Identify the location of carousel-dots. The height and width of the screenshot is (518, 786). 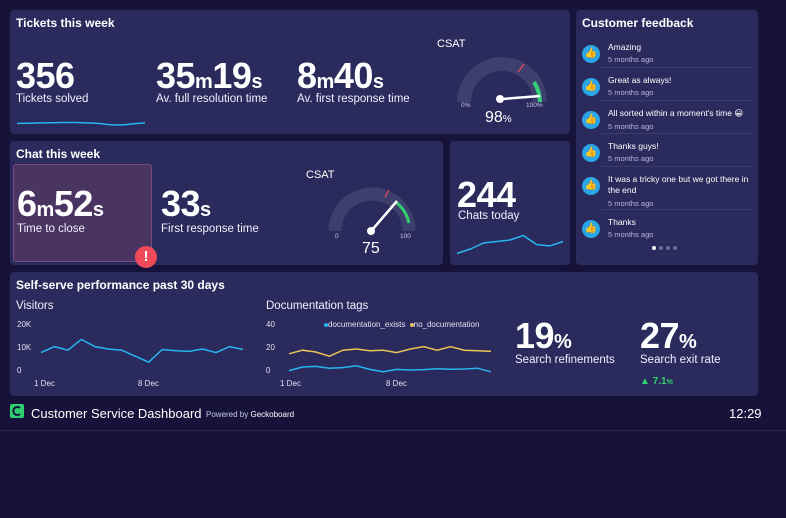
(668, 249).